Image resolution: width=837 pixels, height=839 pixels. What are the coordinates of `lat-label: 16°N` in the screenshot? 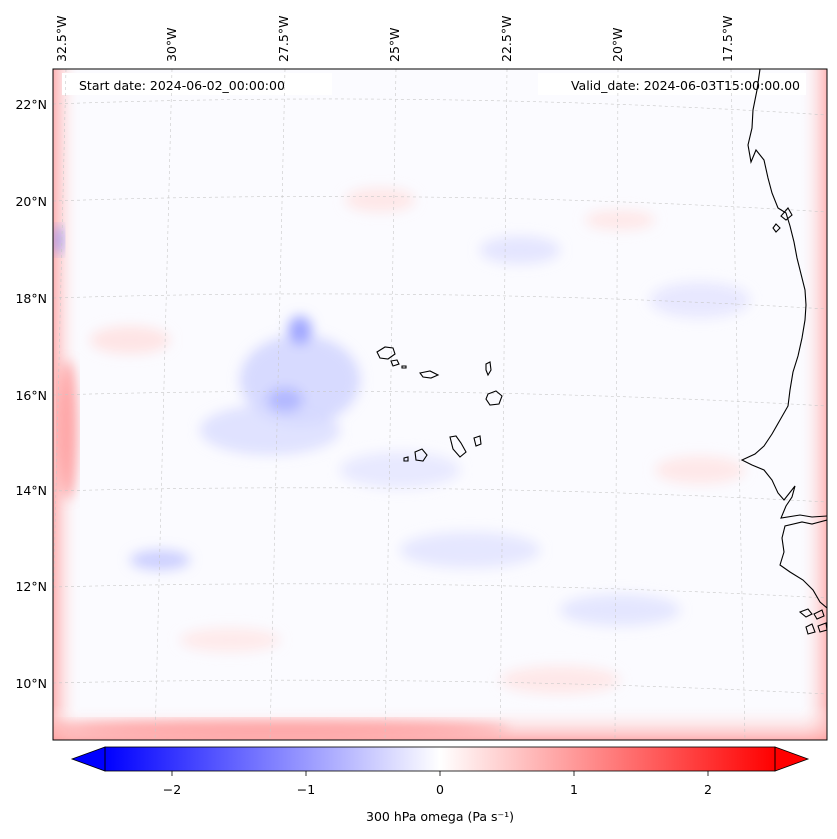 It's located at (31, 395).